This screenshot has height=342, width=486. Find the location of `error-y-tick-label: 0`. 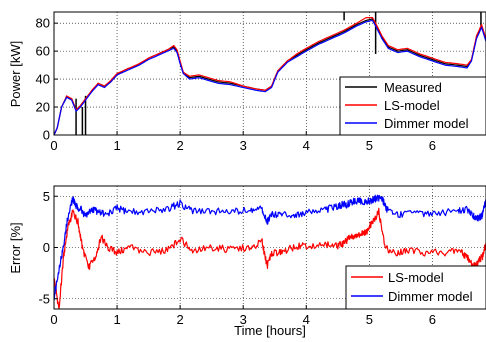

error-y-tick-label: 0 is located at coordinates (46, 247).